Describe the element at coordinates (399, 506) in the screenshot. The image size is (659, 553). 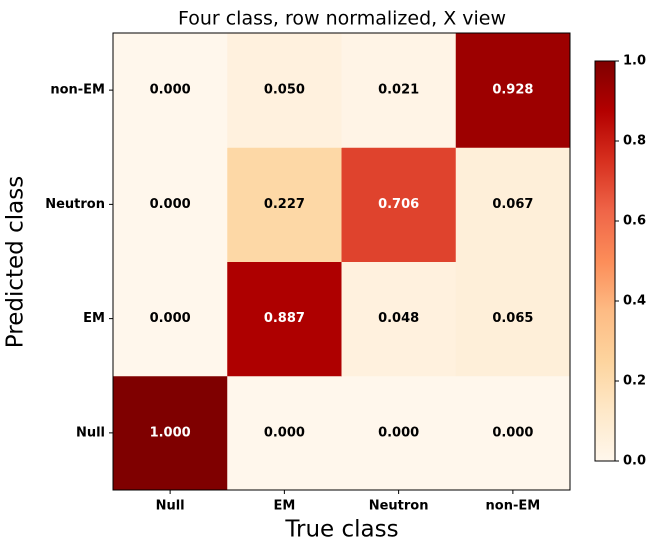
I see `x-tick-label: Neutron` at that location.